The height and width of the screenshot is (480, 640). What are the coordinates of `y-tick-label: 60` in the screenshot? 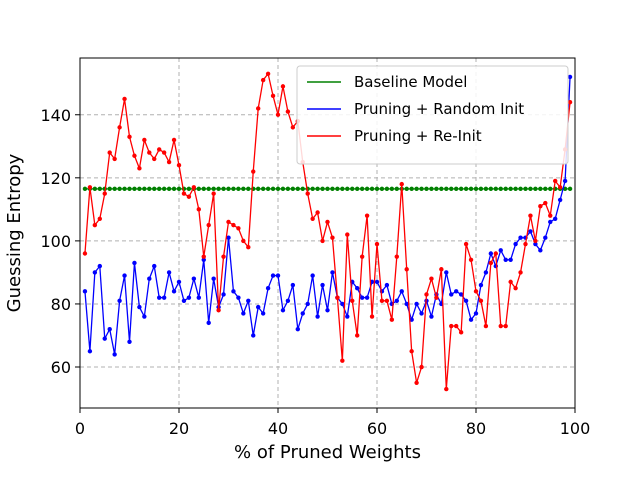 It's located at (61, 367).